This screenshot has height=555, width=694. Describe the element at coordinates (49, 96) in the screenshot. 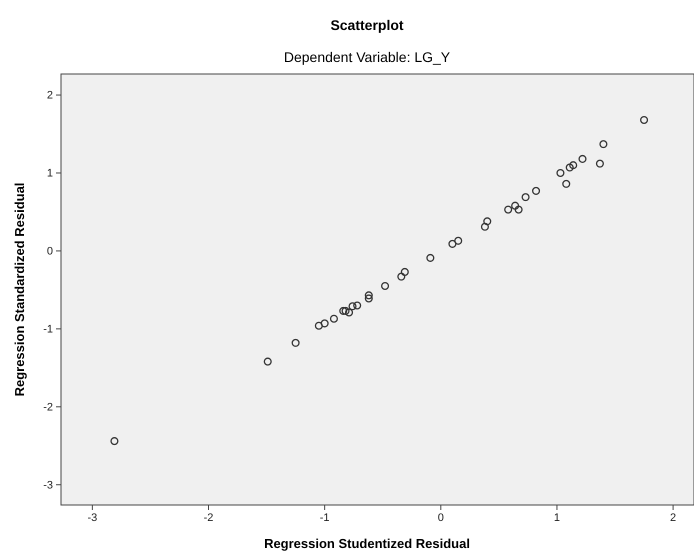

I see `y-tick-label: 2` at that location.